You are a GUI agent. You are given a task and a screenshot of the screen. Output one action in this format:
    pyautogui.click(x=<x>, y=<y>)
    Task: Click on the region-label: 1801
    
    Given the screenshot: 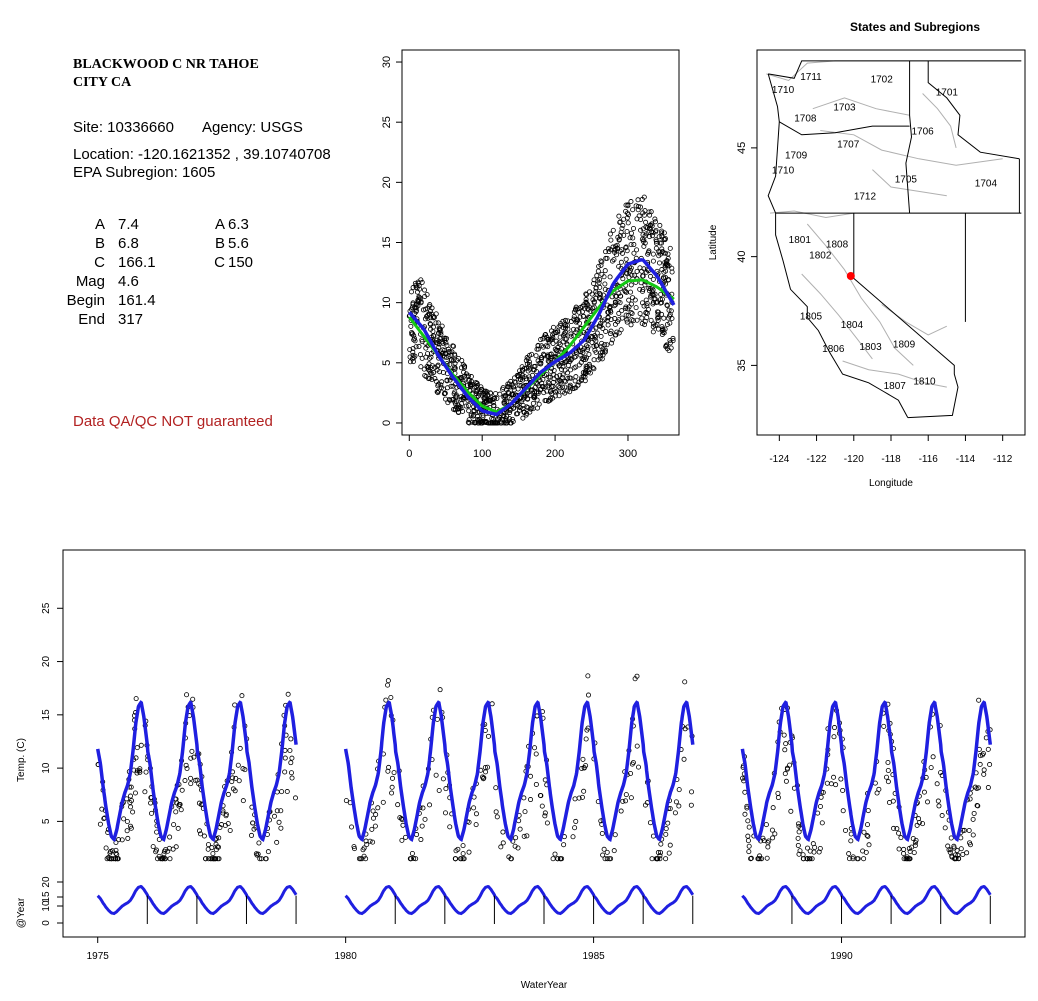 What is the action you would take?
    pyautogui.click(x=800, y=240)
    